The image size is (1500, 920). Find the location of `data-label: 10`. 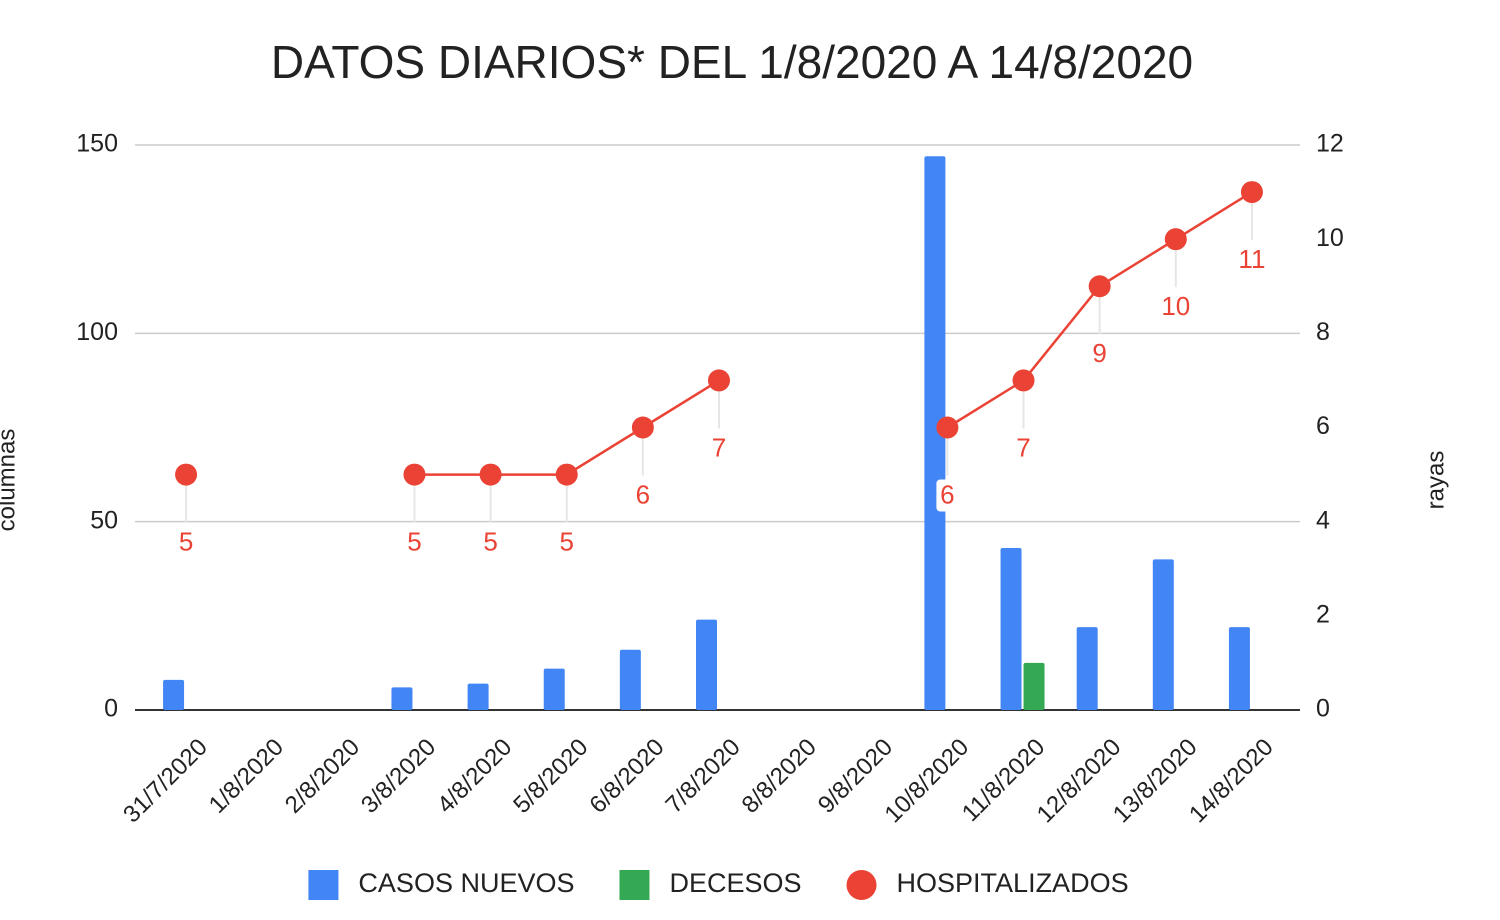

data-label: 10 is located at coordinates (1175, 306).